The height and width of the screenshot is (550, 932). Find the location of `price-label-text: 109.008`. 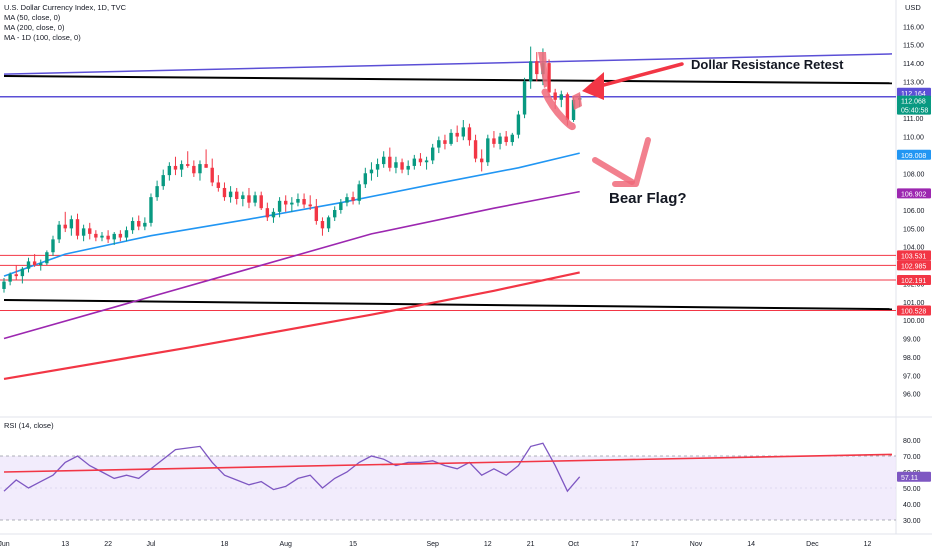

price-label-text: 109.008 is located at coordinates (913, 156).